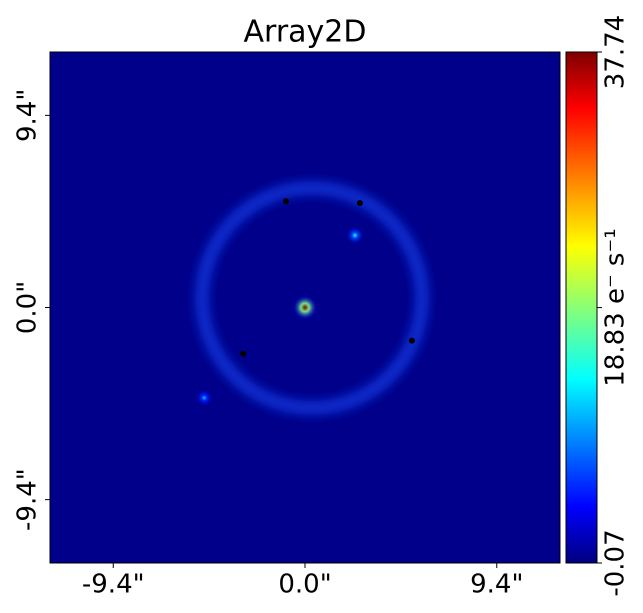 This screenshot has width=643, height=613. What do you see at coordinates (616, 562) in the screenshot?
I see `colorbar-tick-label: -0.07` at bounding box center [616, 562].